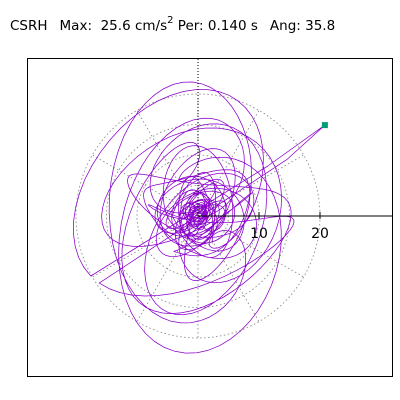 The width and height of the screenshot is (400, 400). I want to click on max-label: Max:, so click(75, 26).